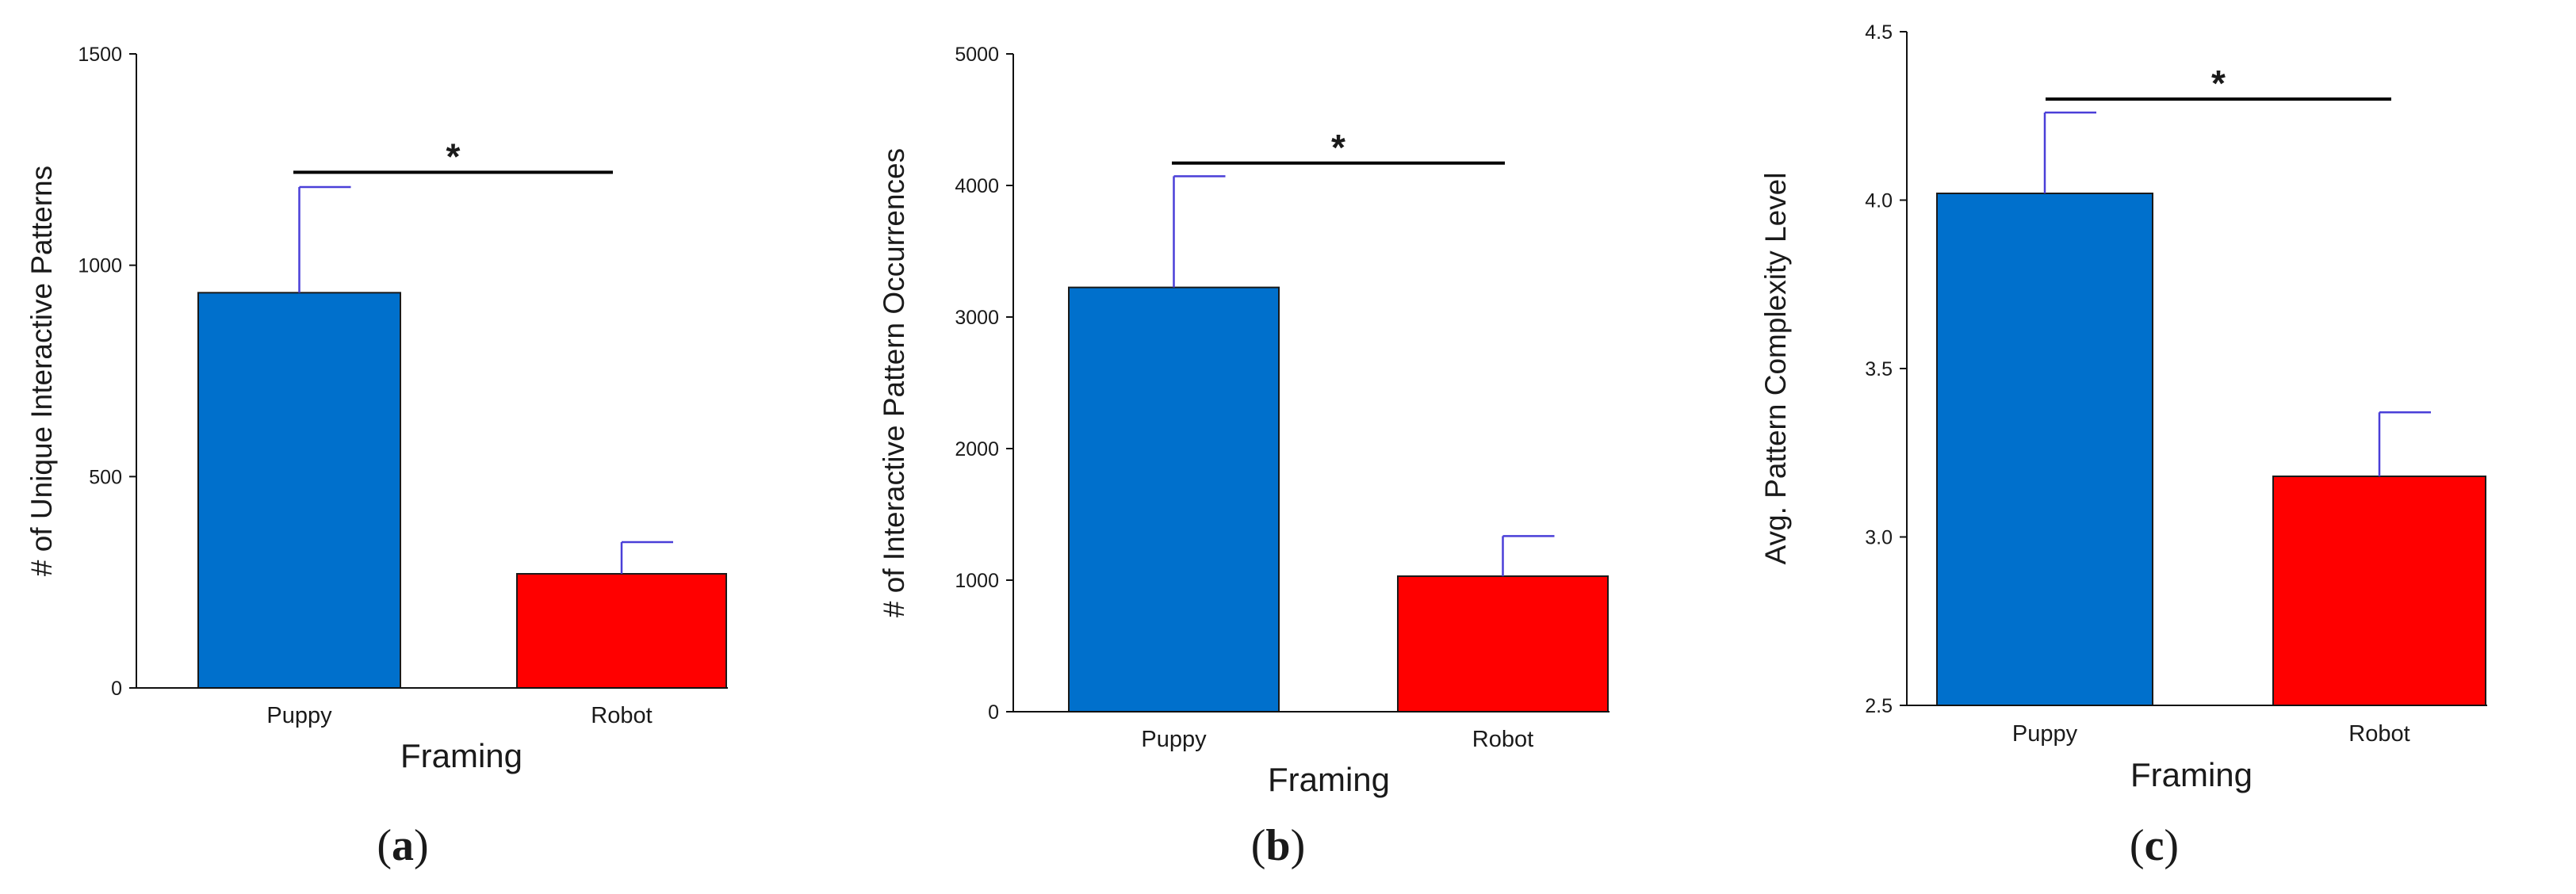  What do you see at coordinates (894, 382) in the screenshot?
I see `y-axis-label: # of Interactive Pattern Occurrences` at bounding box center [894, 382].